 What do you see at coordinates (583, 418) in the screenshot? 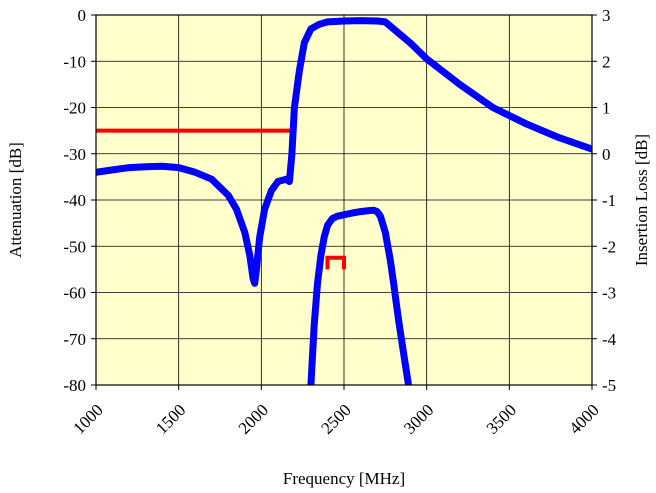
I see `x-tick-label: 4000` at bounding box center [583, 418].